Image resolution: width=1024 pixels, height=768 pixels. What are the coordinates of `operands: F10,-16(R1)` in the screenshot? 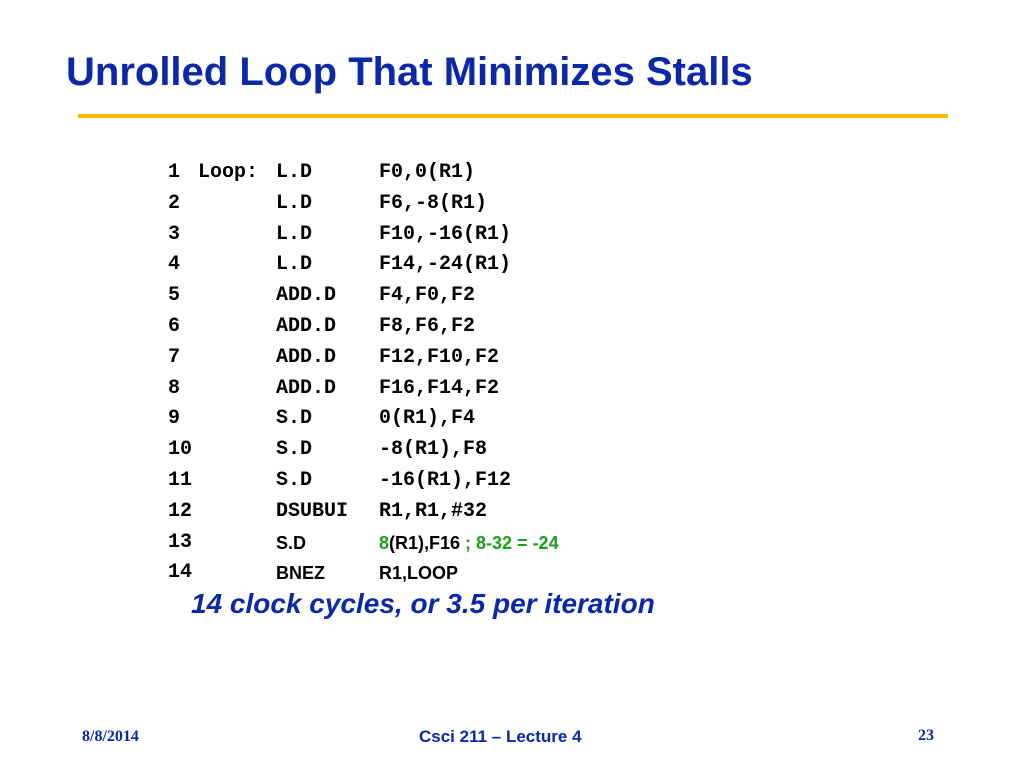 It's located at (445, 234).